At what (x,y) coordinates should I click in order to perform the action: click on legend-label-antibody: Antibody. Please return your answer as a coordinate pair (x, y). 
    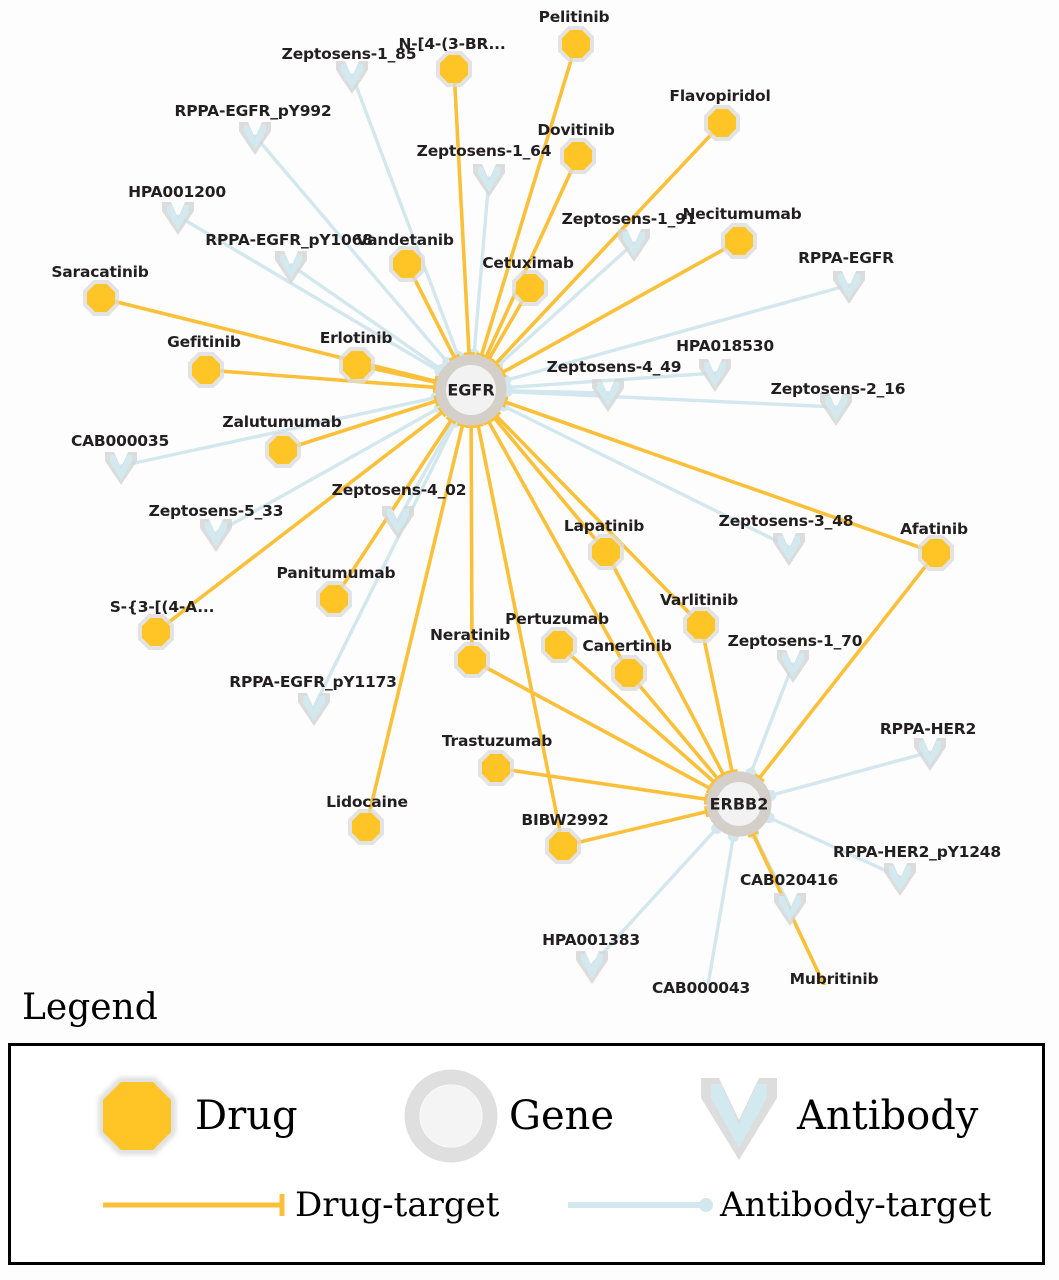
    Looking at the image, I should click on (888, 1116).